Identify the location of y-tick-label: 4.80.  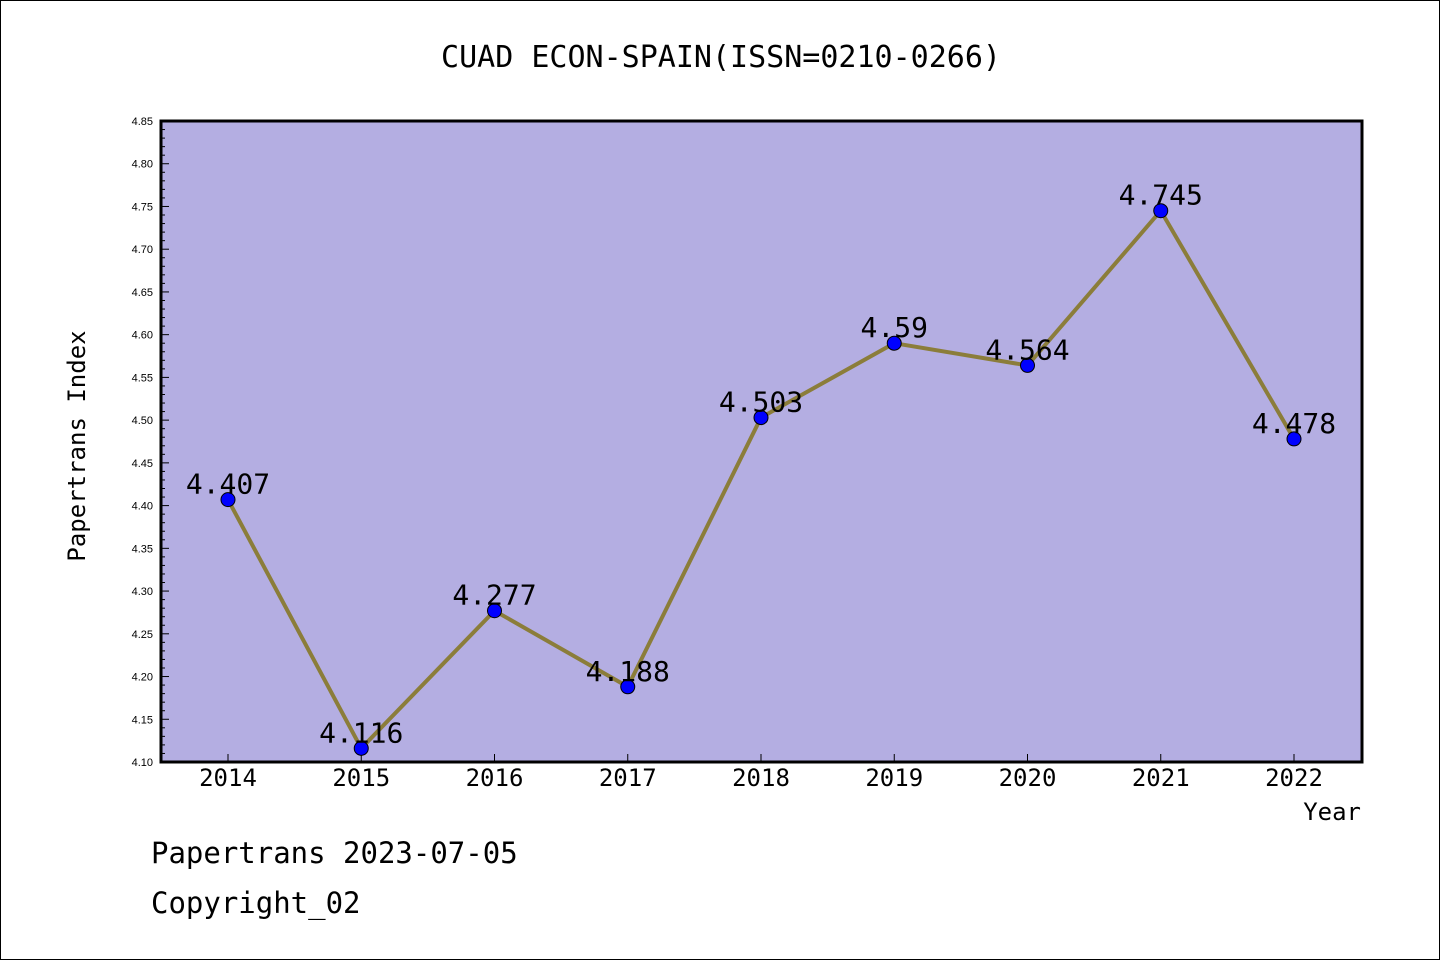
(142, 165).